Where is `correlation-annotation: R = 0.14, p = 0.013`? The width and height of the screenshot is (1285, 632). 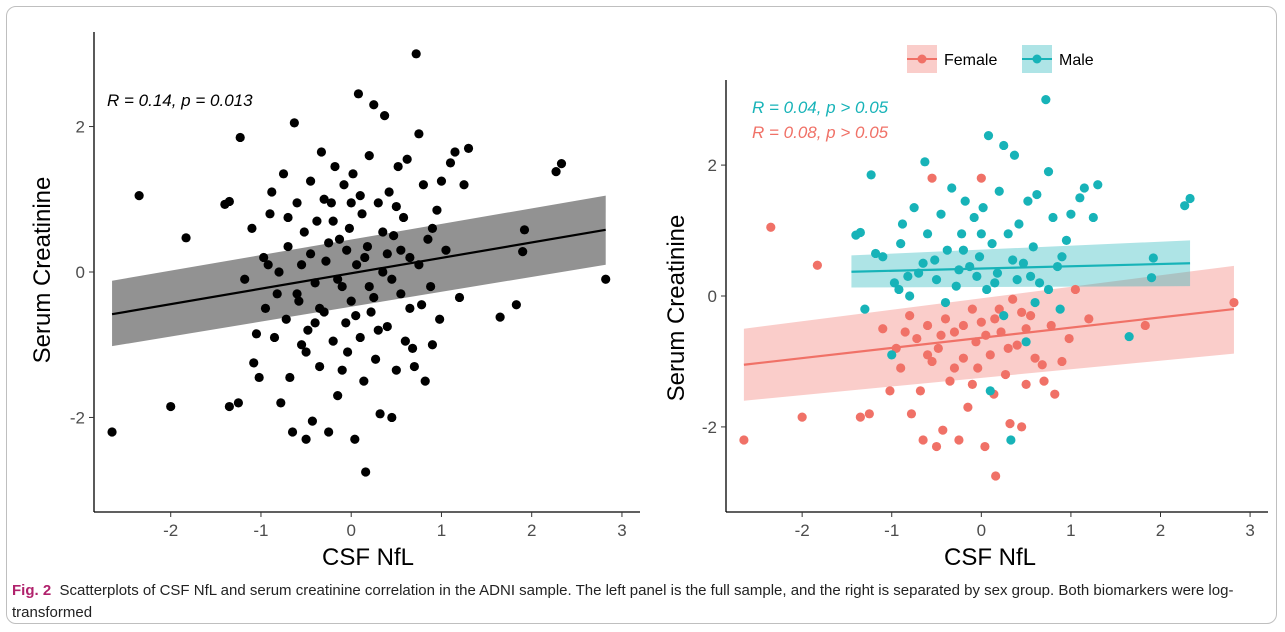 correlation-annotation: R = 0.14, p = 0.013 is located at coordinates (180, 100).